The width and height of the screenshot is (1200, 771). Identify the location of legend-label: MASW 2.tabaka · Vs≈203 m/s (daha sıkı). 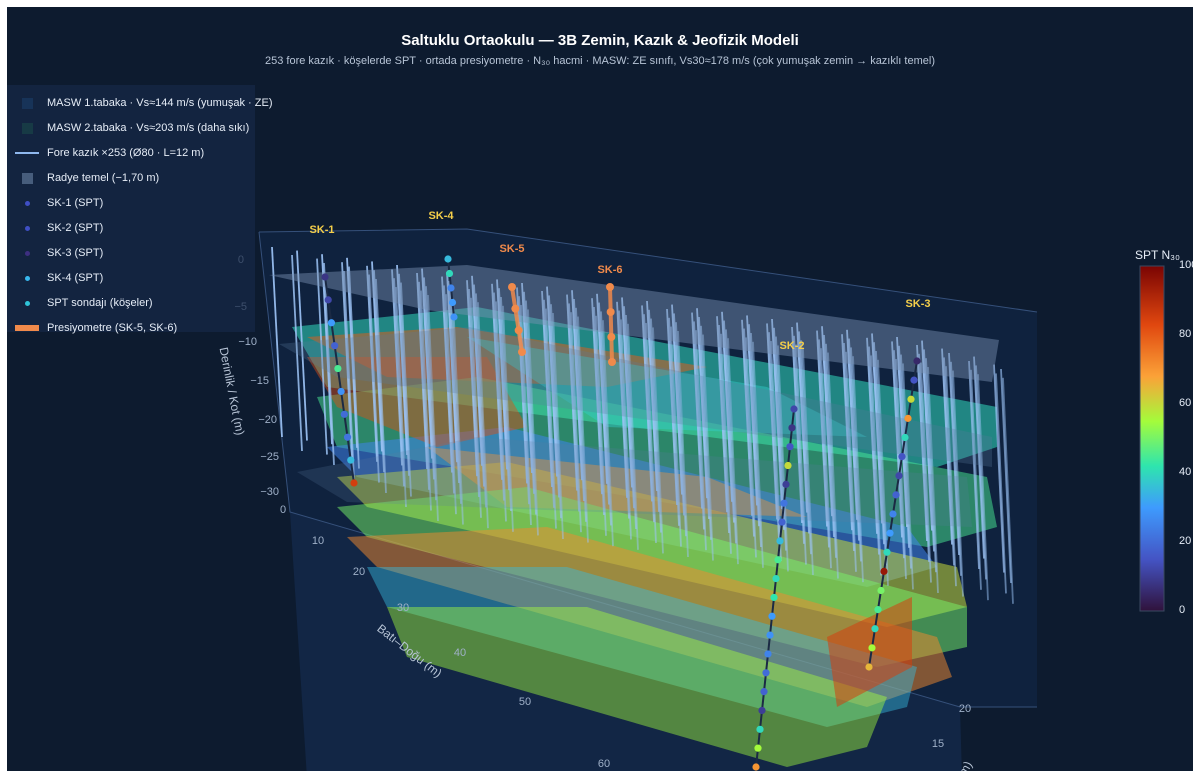
(148, 128).